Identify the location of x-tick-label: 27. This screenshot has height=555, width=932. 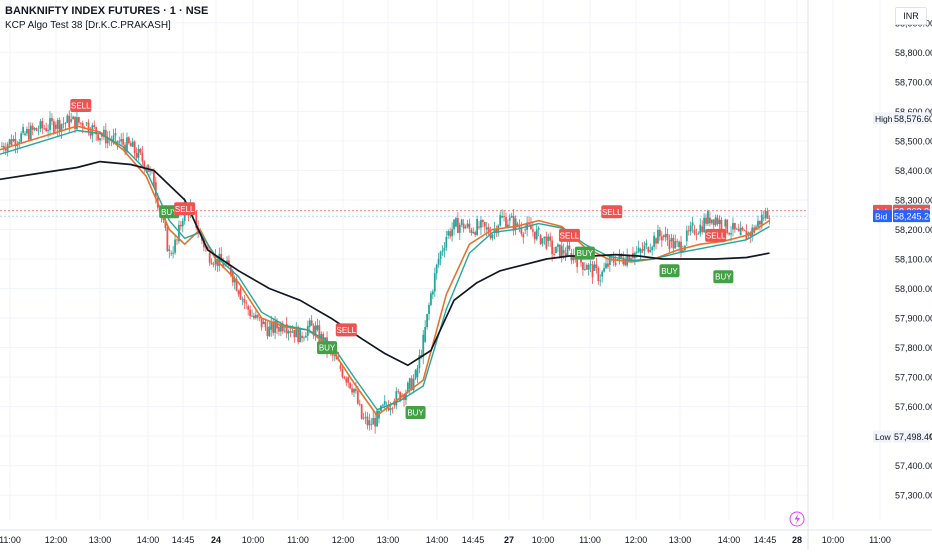
(509, 540).